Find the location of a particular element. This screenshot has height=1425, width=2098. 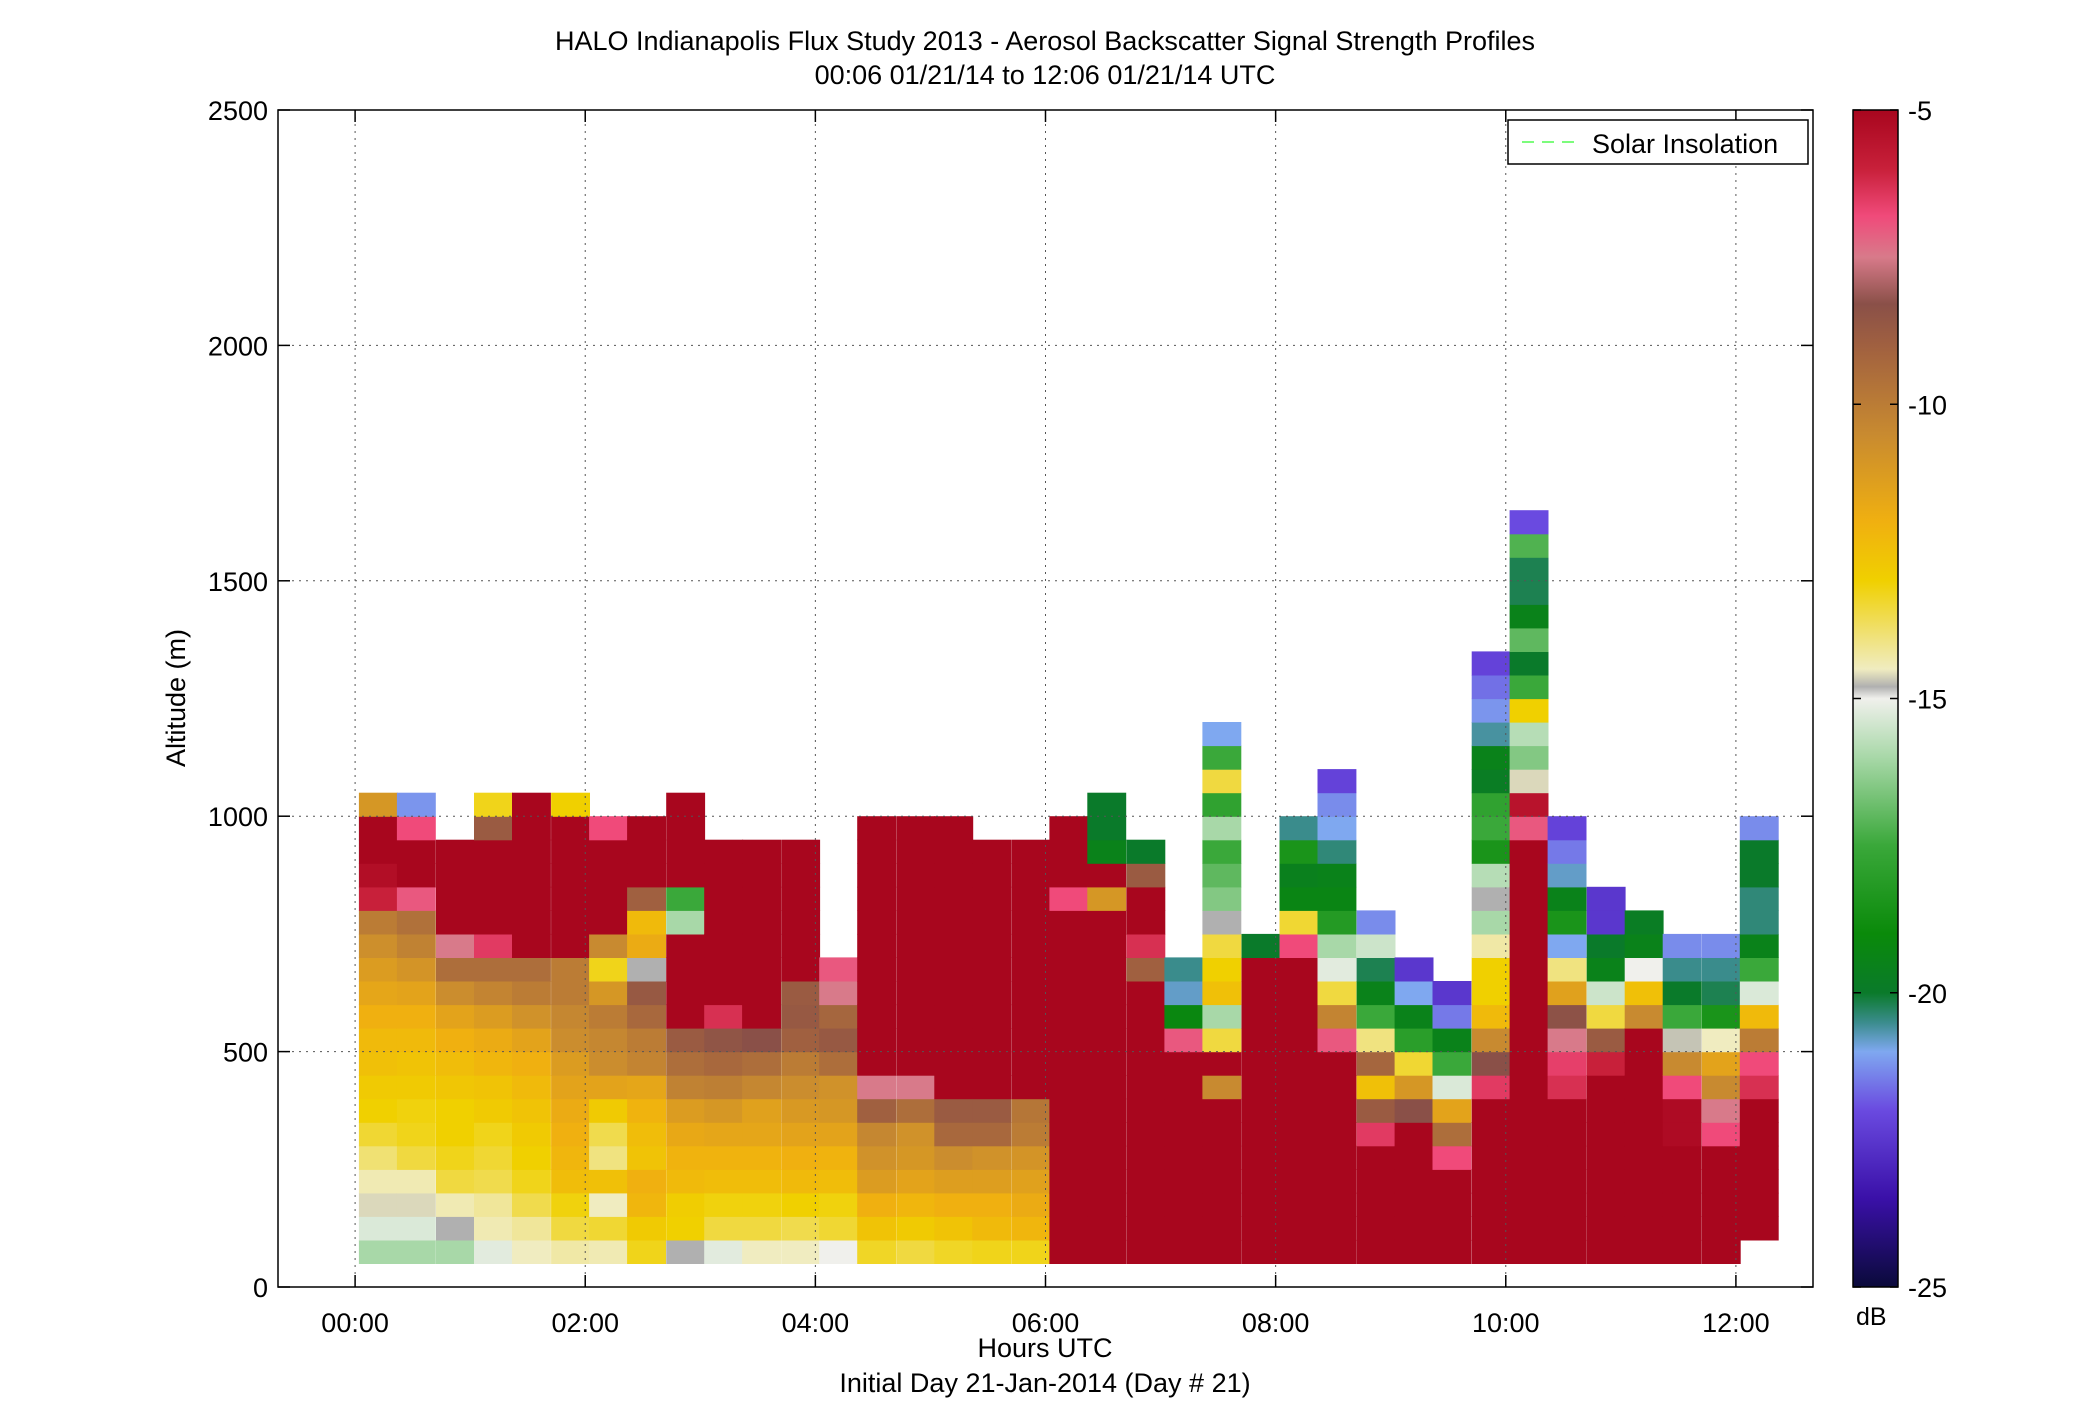

x-axis-label-secondary: Initial Day 21-Jan-2014 (Day # 21) is located at coordinates (1044, 1383).